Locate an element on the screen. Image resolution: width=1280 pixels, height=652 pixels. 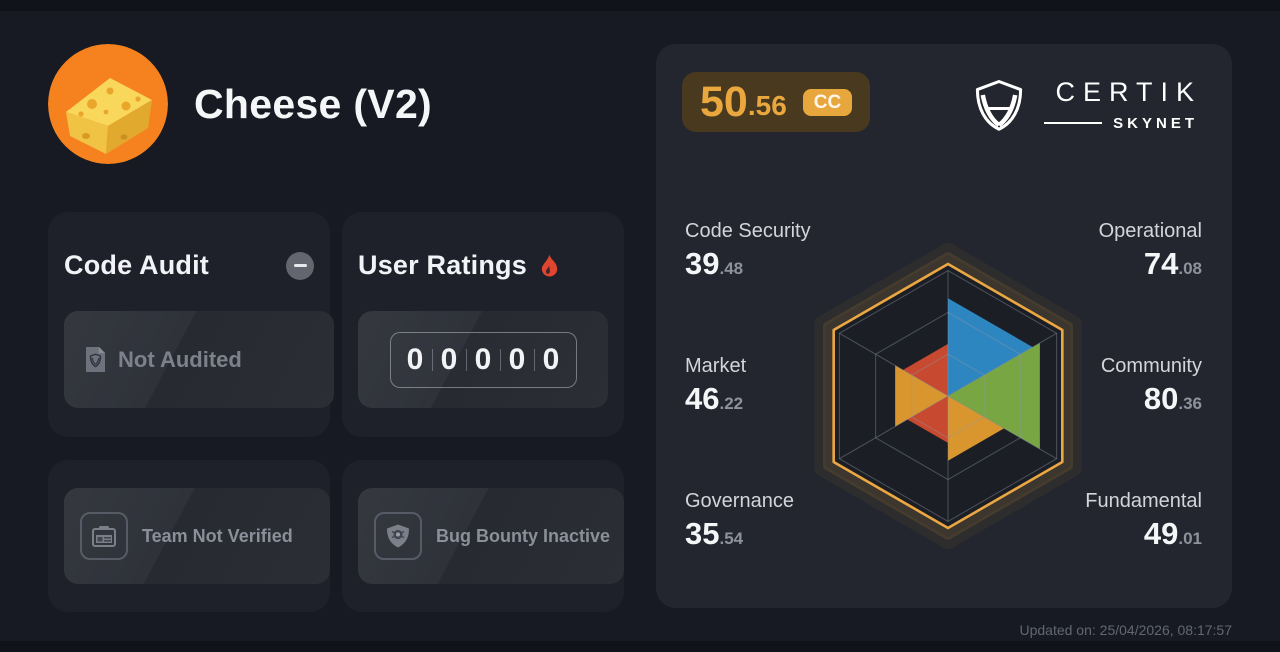
radar-wedge-market is located at coordinates (921, 396).